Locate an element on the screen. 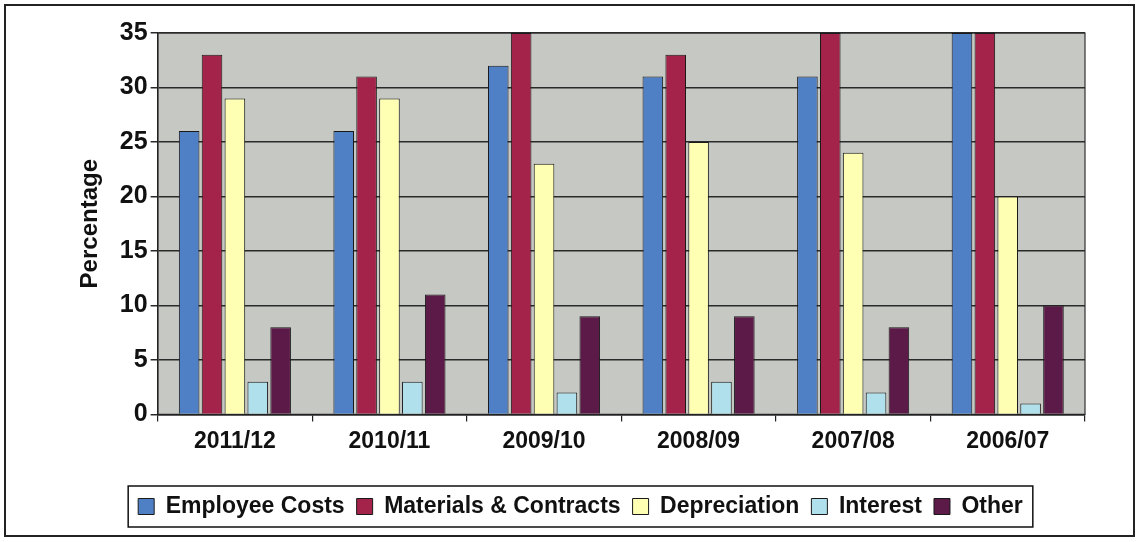 This screenshot has height=542, width=1140. y-tick-label: 15 is located at coordinates (133, 248).